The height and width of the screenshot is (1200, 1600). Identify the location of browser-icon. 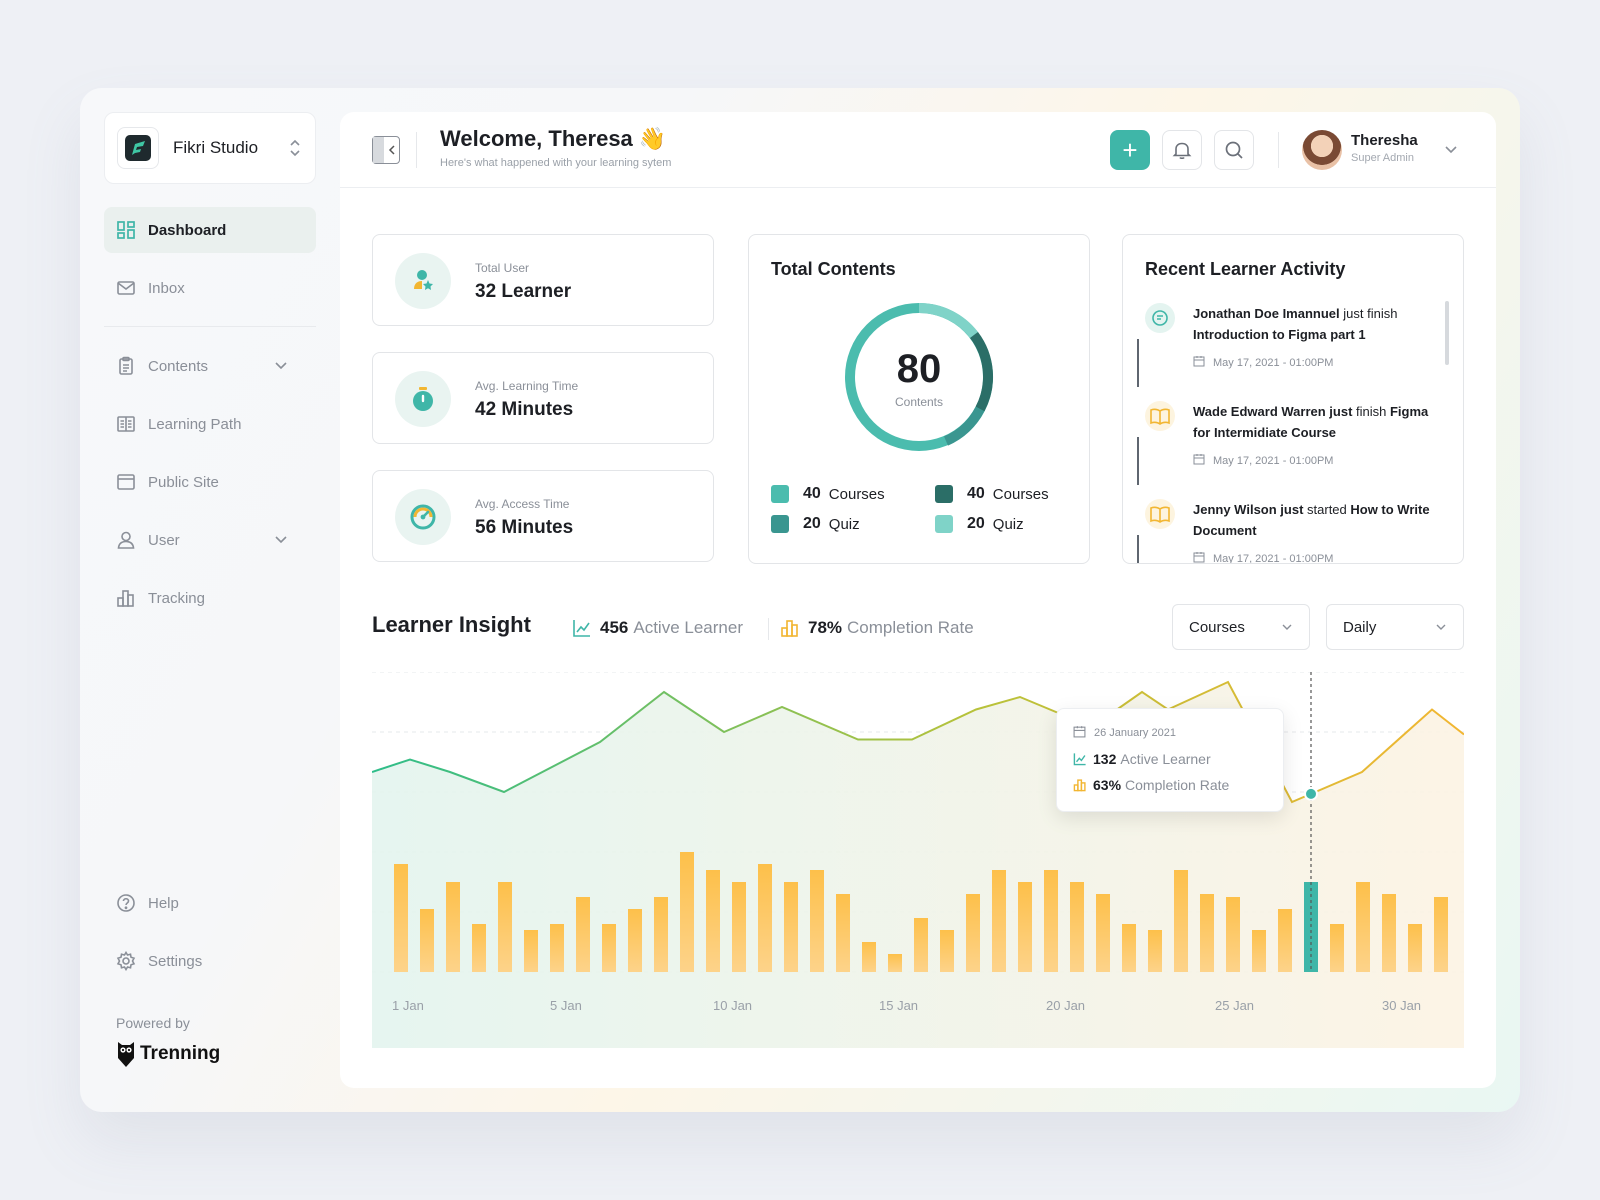
(126, 482).